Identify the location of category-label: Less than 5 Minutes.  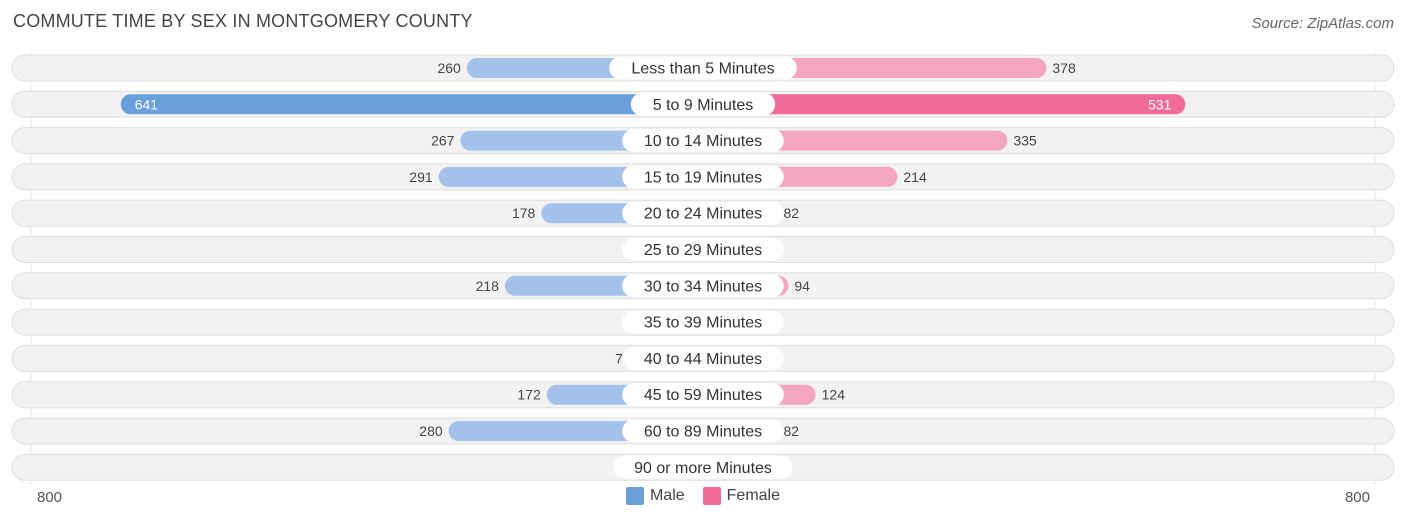
(702, 69).